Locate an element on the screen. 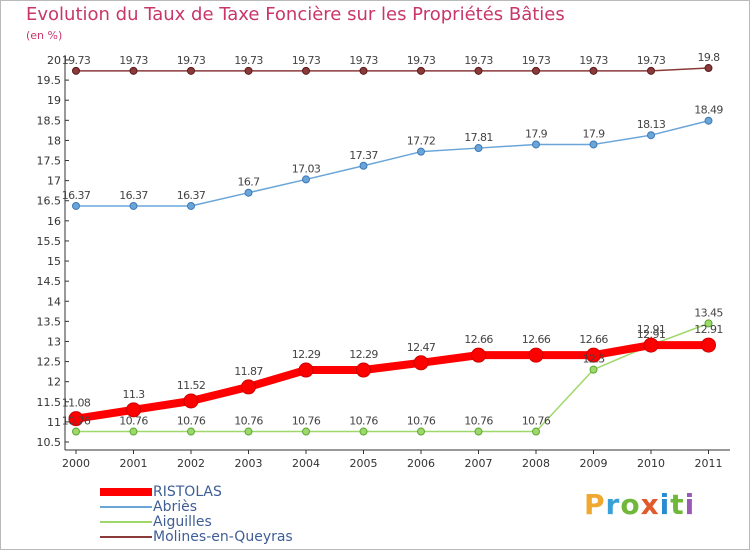  x-tick-label: 2010 is located at coordinates (651, 463).